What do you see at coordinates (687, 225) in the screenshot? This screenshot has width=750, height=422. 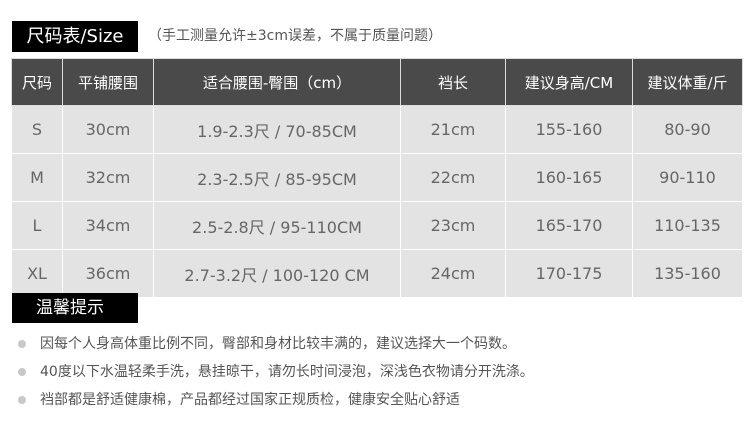 I see `table-cell: 110-135` at bounding box center [687, 225].